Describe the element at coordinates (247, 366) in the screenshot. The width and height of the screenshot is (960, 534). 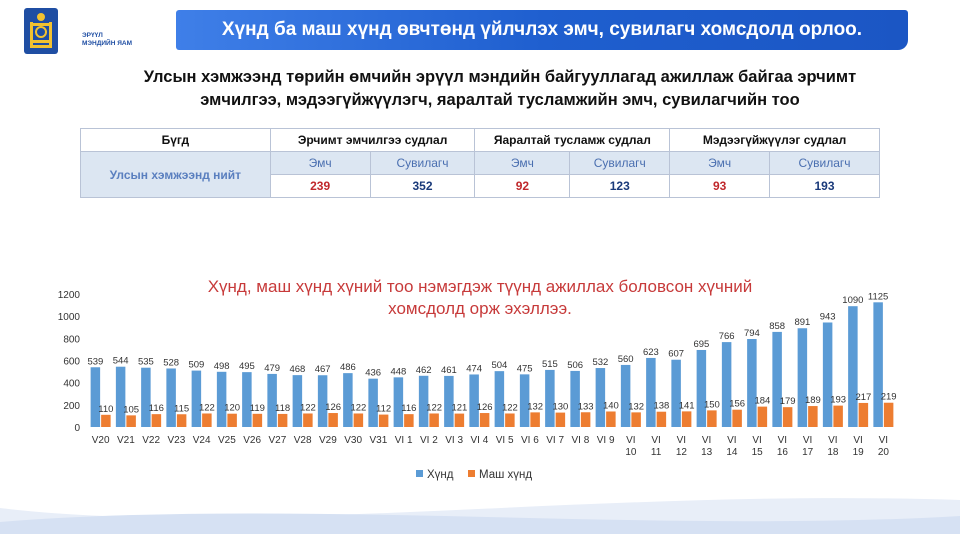
I see `data-label: 495` at that location.